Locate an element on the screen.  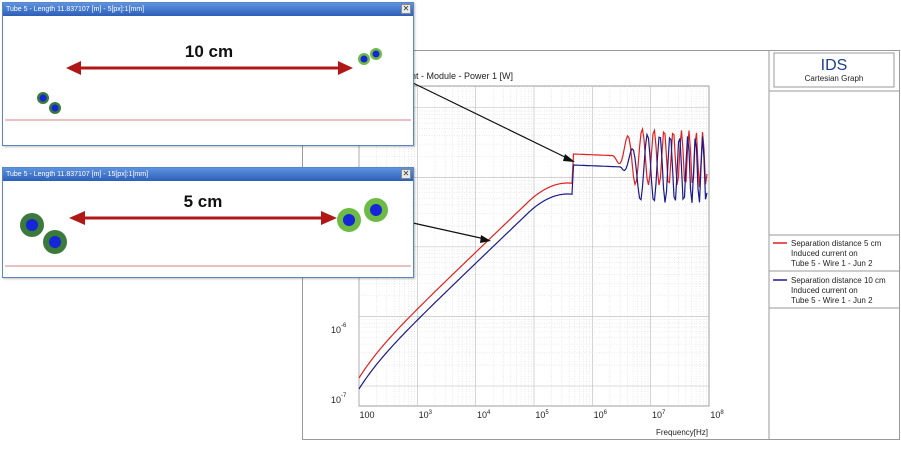
annotation-arrows is located at coordinates (493, 162).